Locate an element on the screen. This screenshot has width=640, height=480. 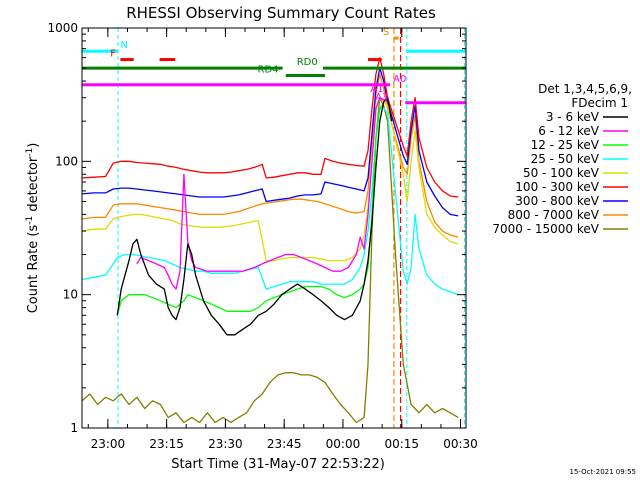
flag-label-rd4: RD4 is located at coordinates (268, 70).